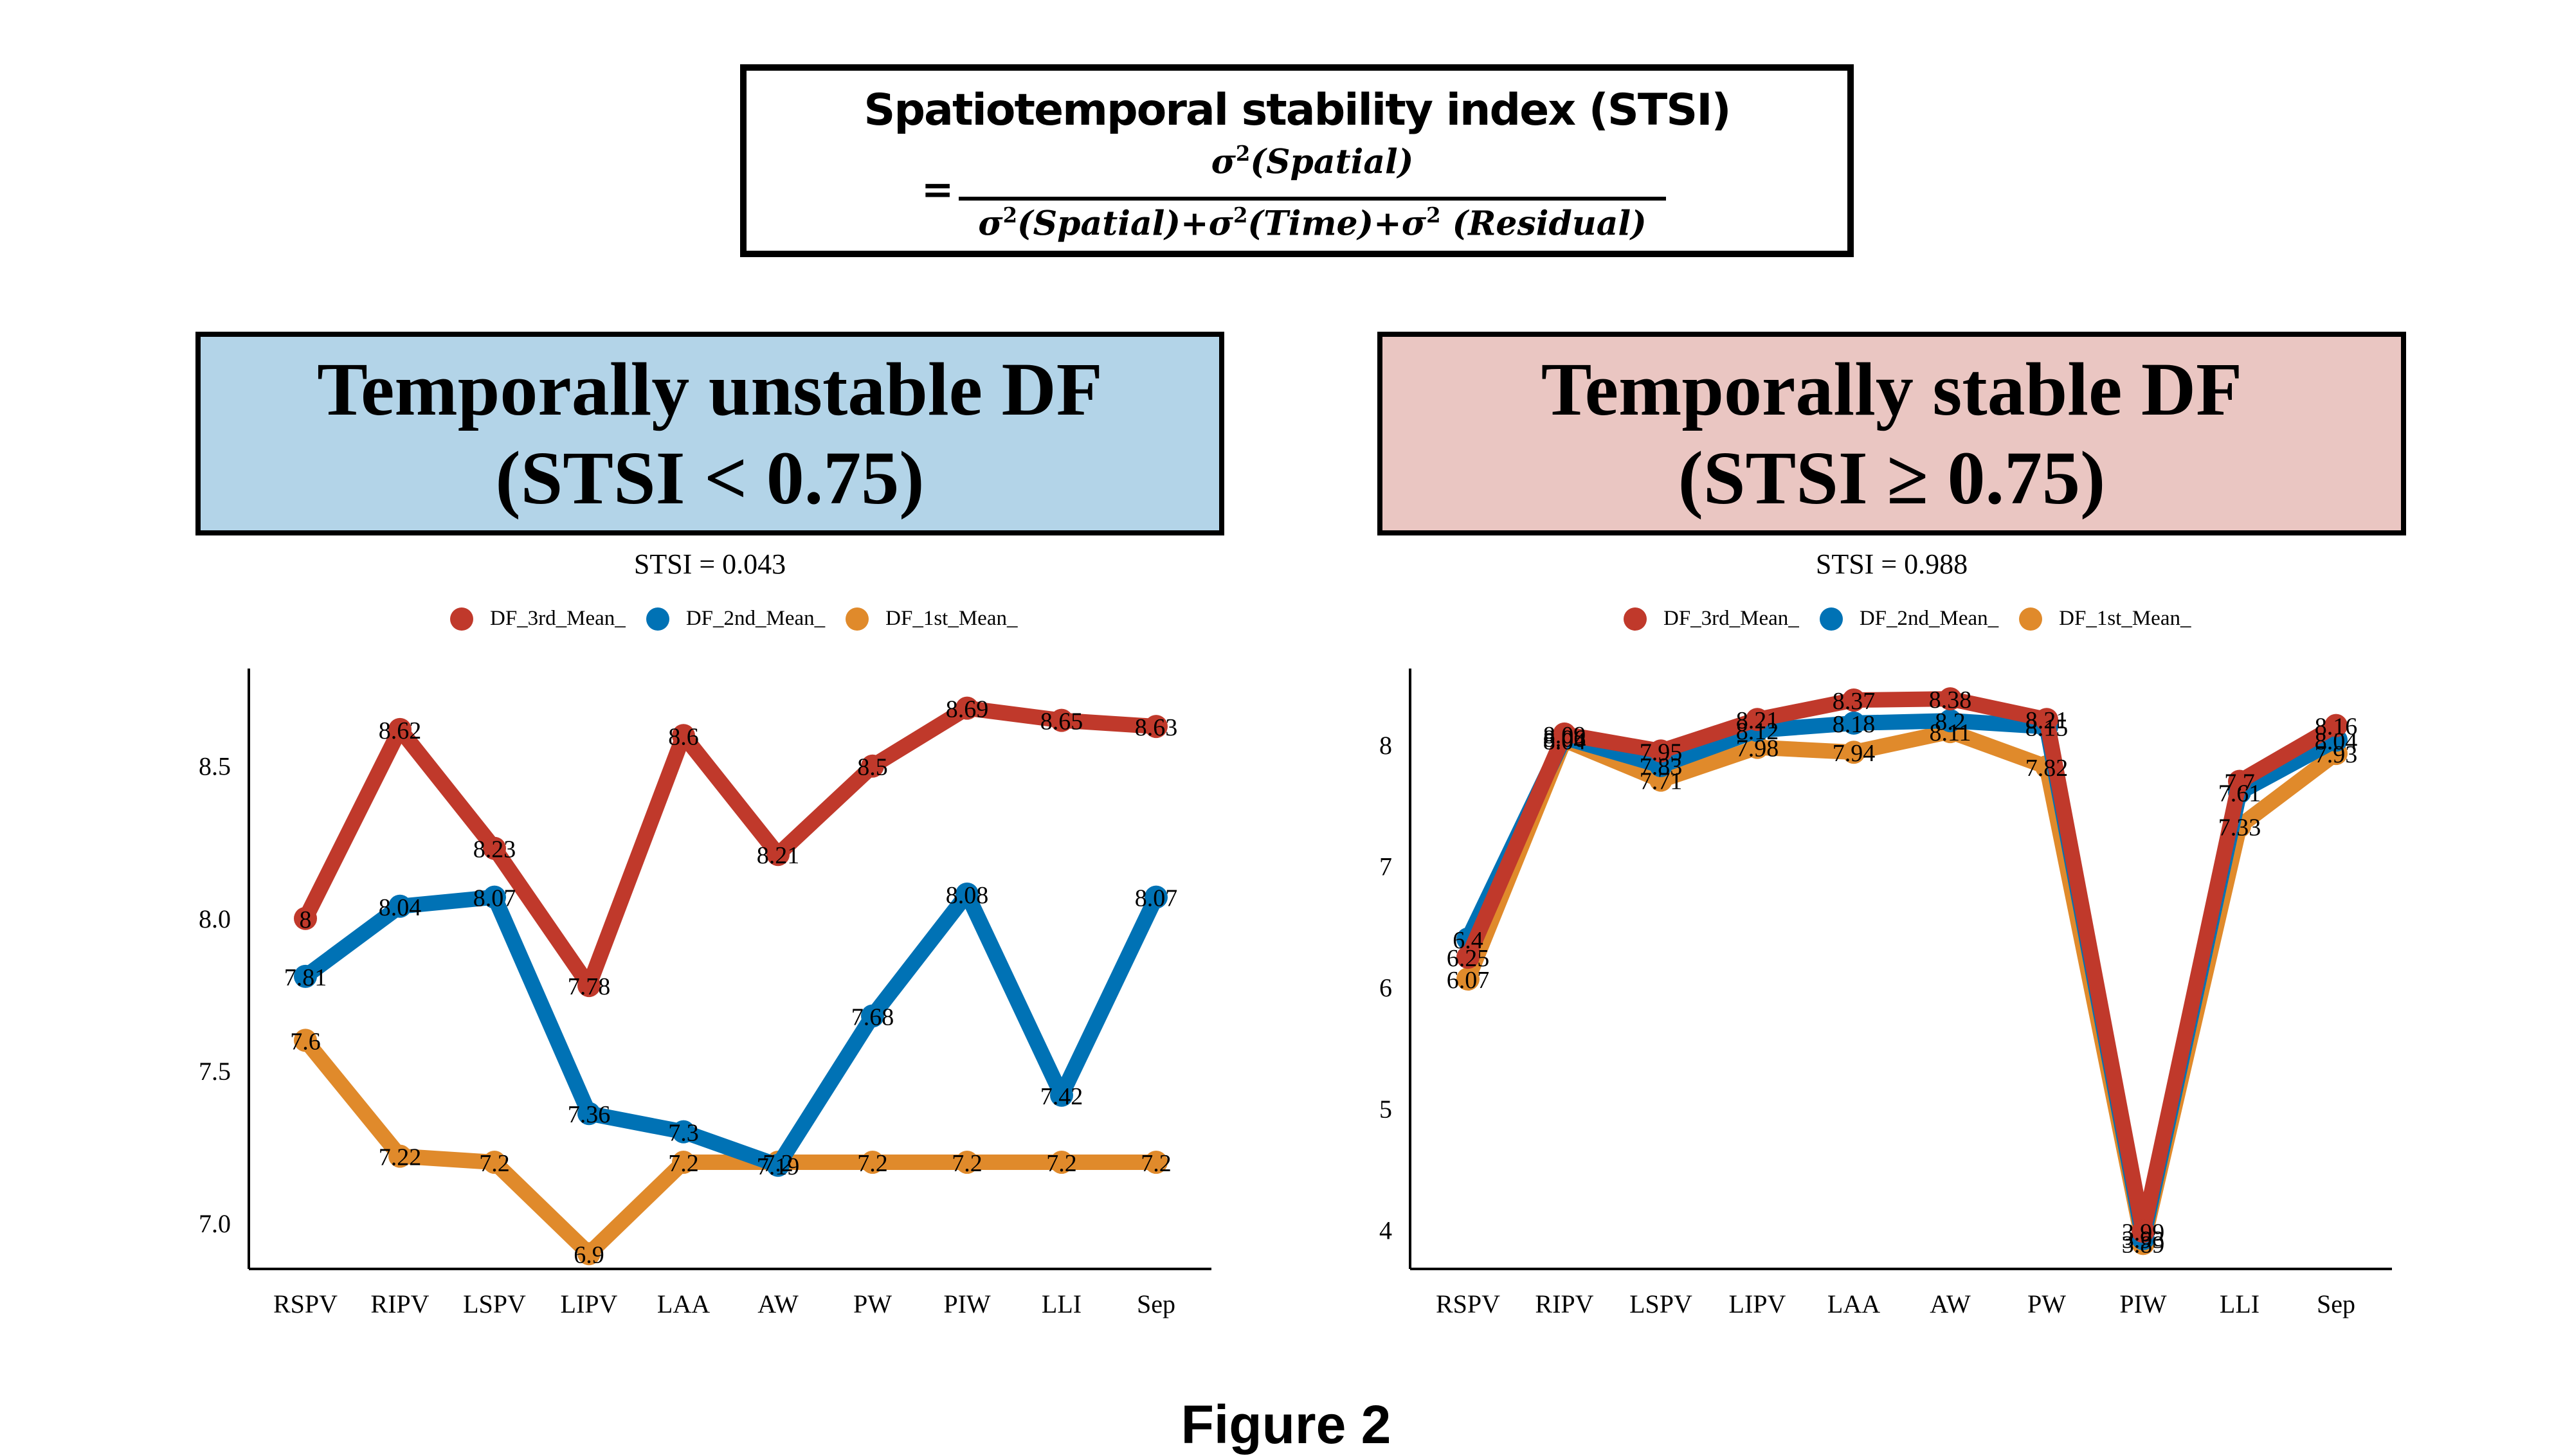  I want to click on right-data-label: 8.06, so click(1564, 739).